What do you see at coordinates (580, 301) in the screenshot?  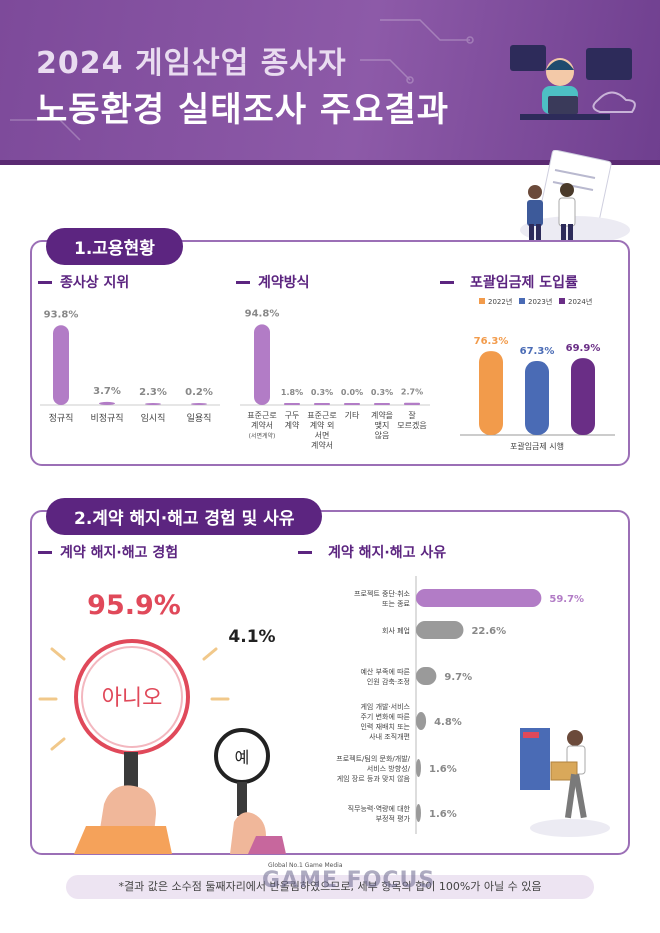 I see `inclusive-legend-label: 2024년` at bounding box center [580, 301].